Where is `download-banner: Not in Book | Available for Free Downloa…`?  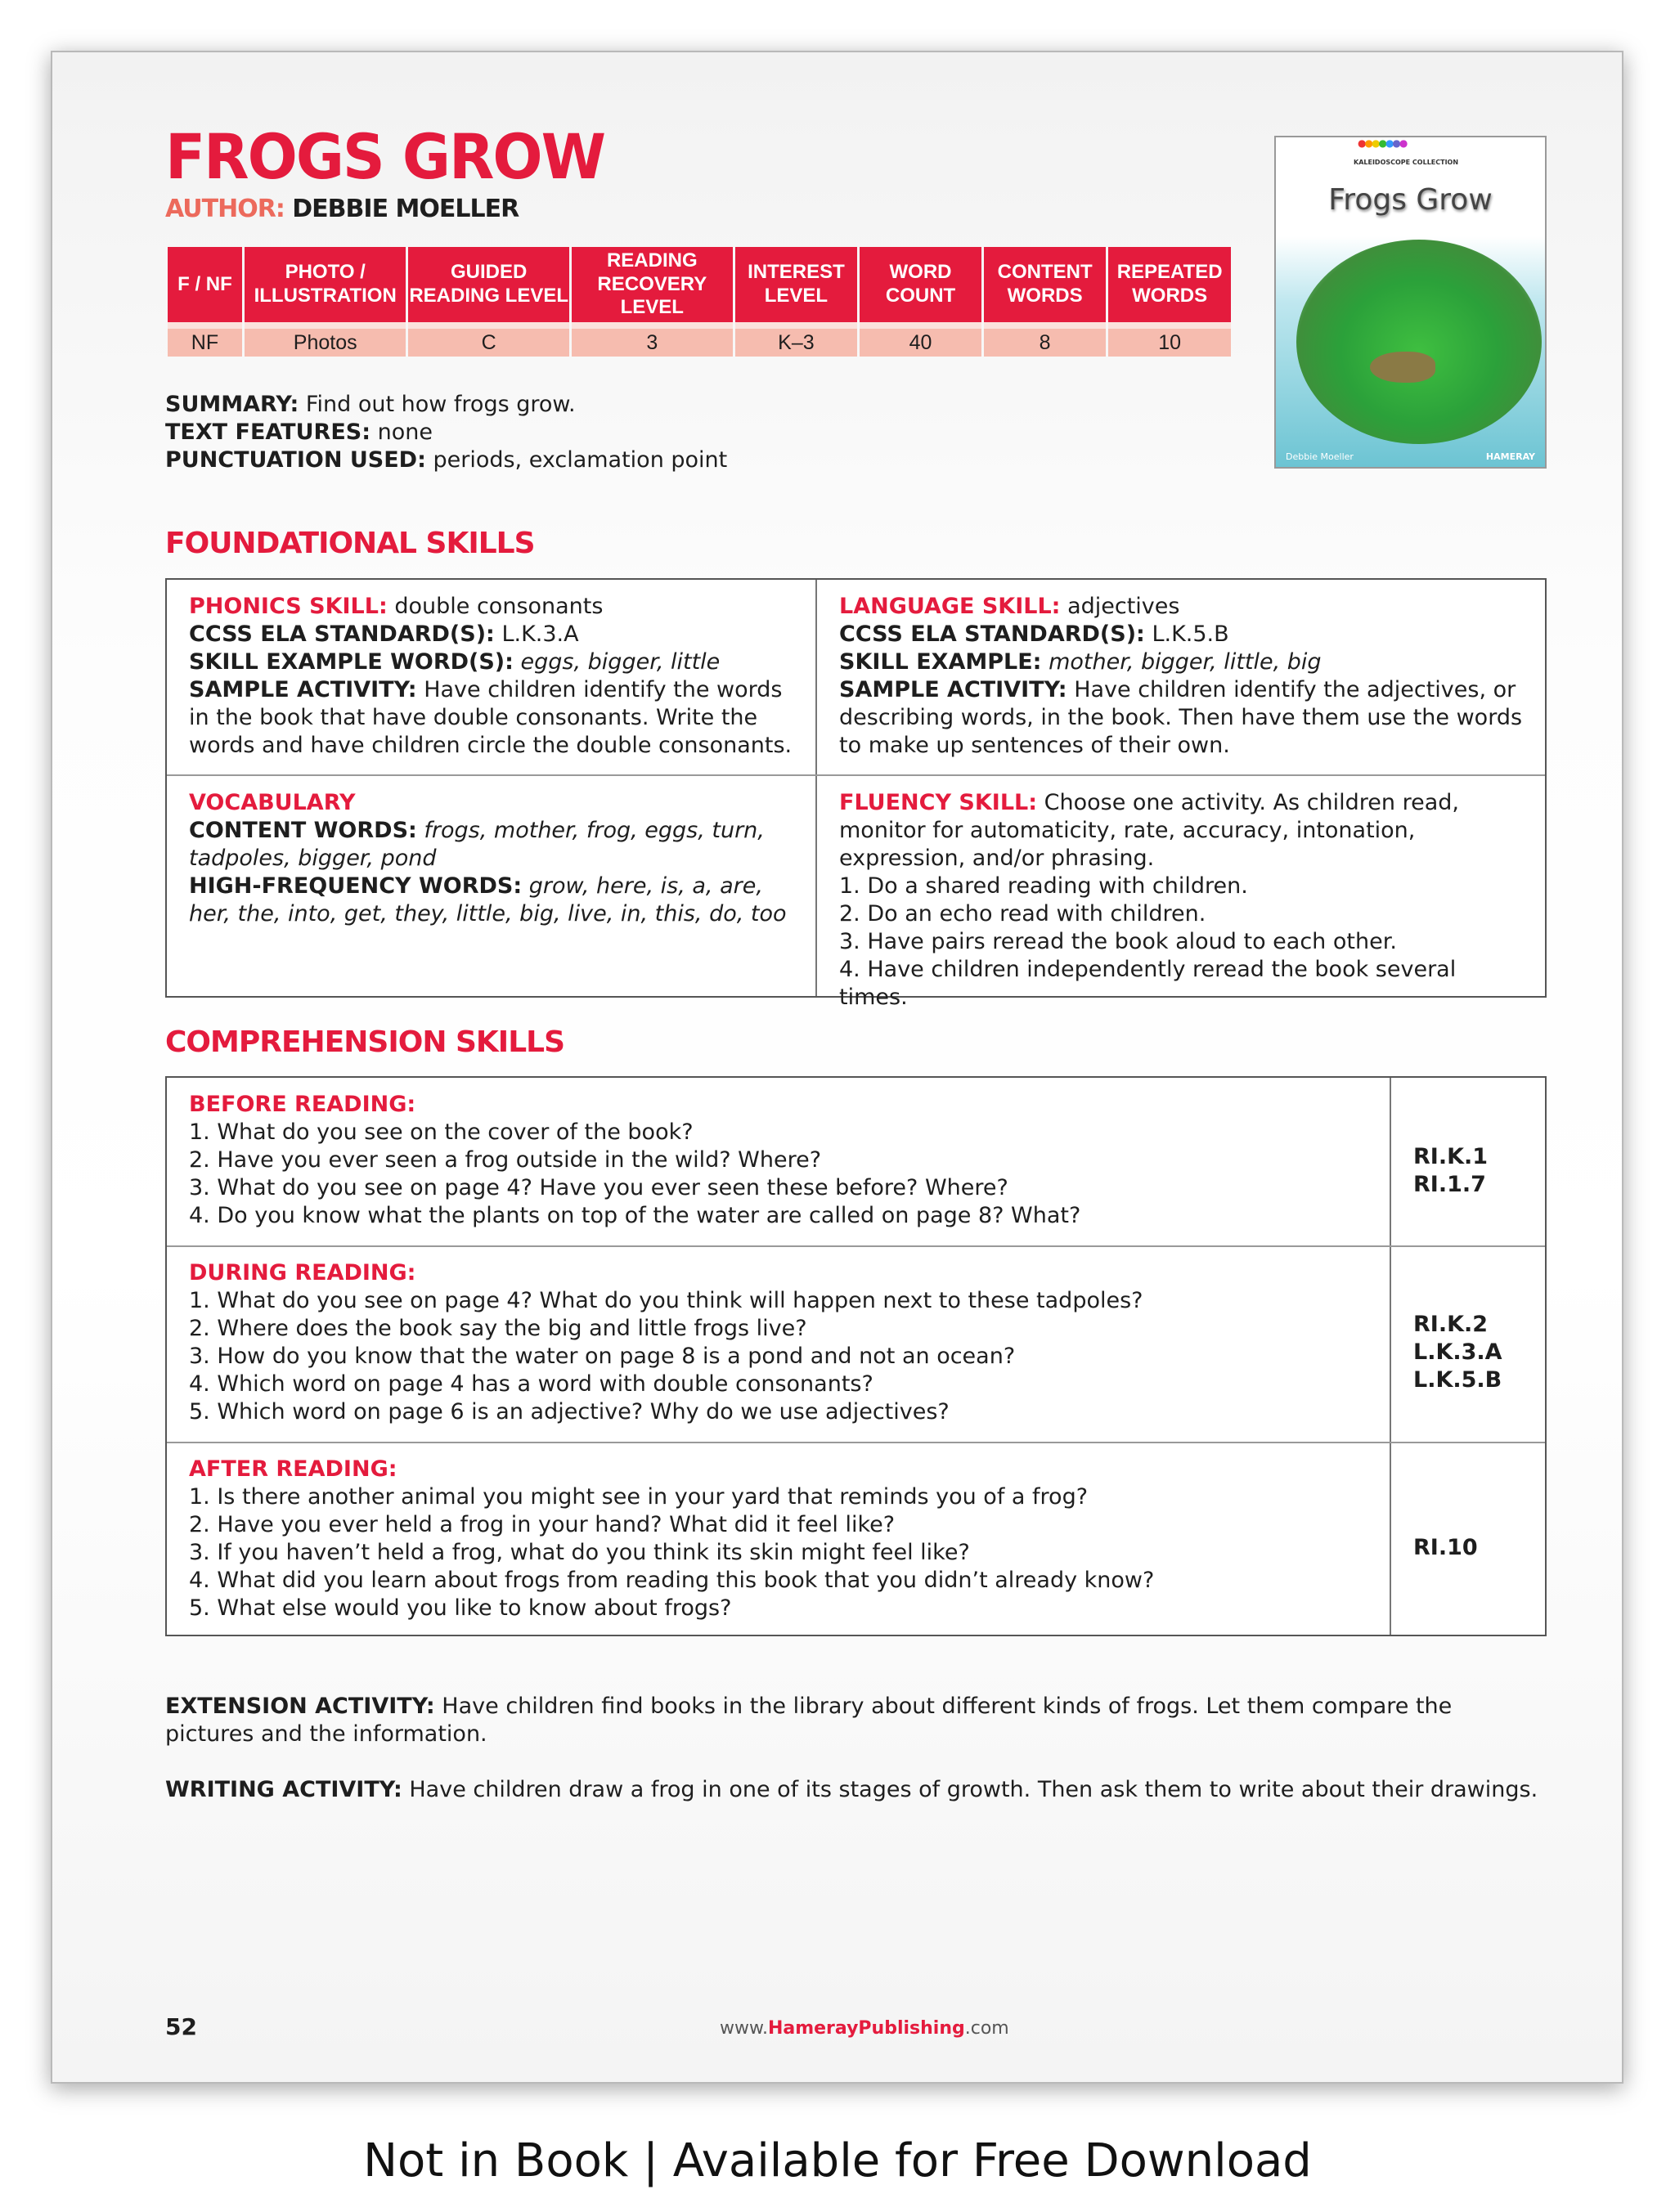 download-banner: Not in Book | Available for Free Downloa… is located at coordinates (837, 2160).